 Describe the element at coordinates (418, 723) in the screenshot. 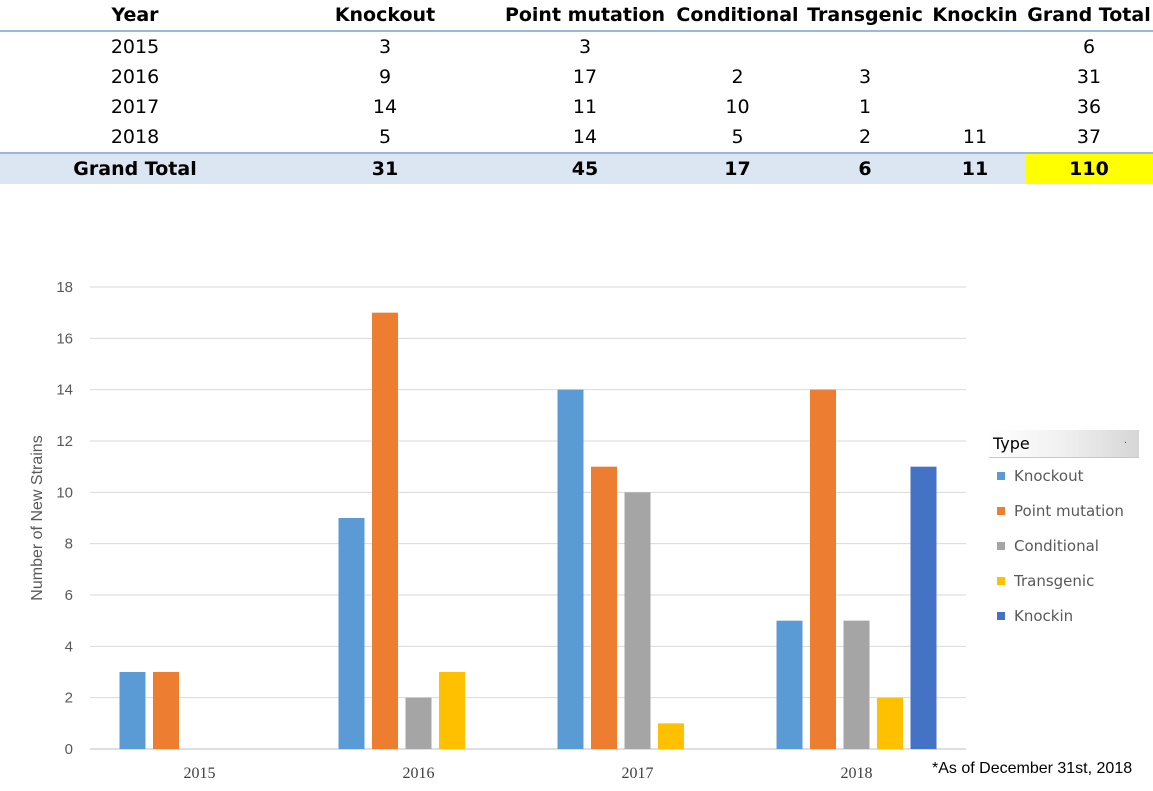

I see `bar-conditional-2016` at that location.